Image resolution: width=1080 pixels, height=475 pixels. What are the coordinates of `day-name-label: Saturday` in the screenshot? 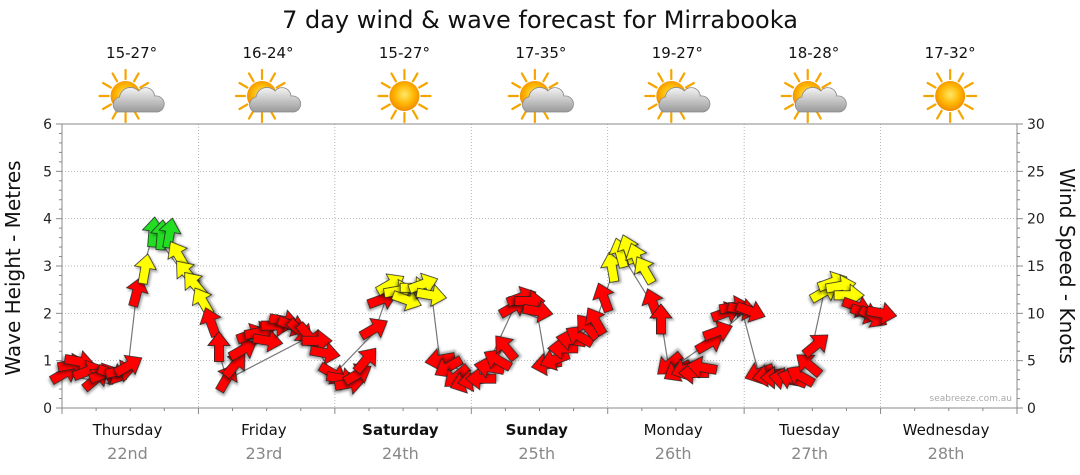 It's located at (400, 430).